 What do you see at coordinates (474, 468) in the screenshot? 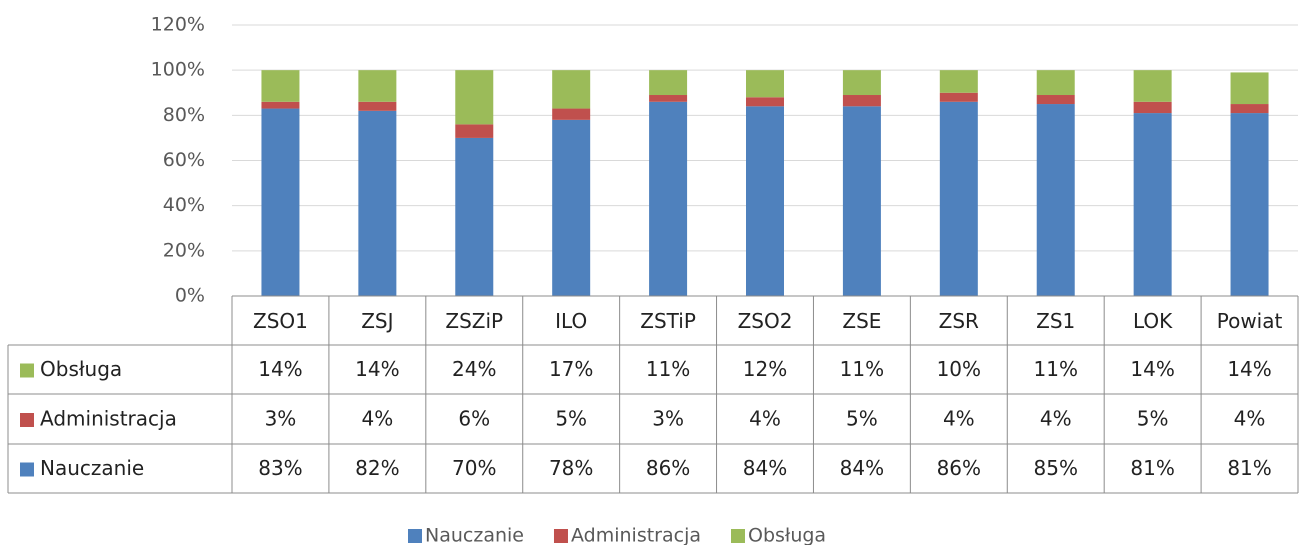
I see `table-cell: 70%` at bounding box center [474, 468].